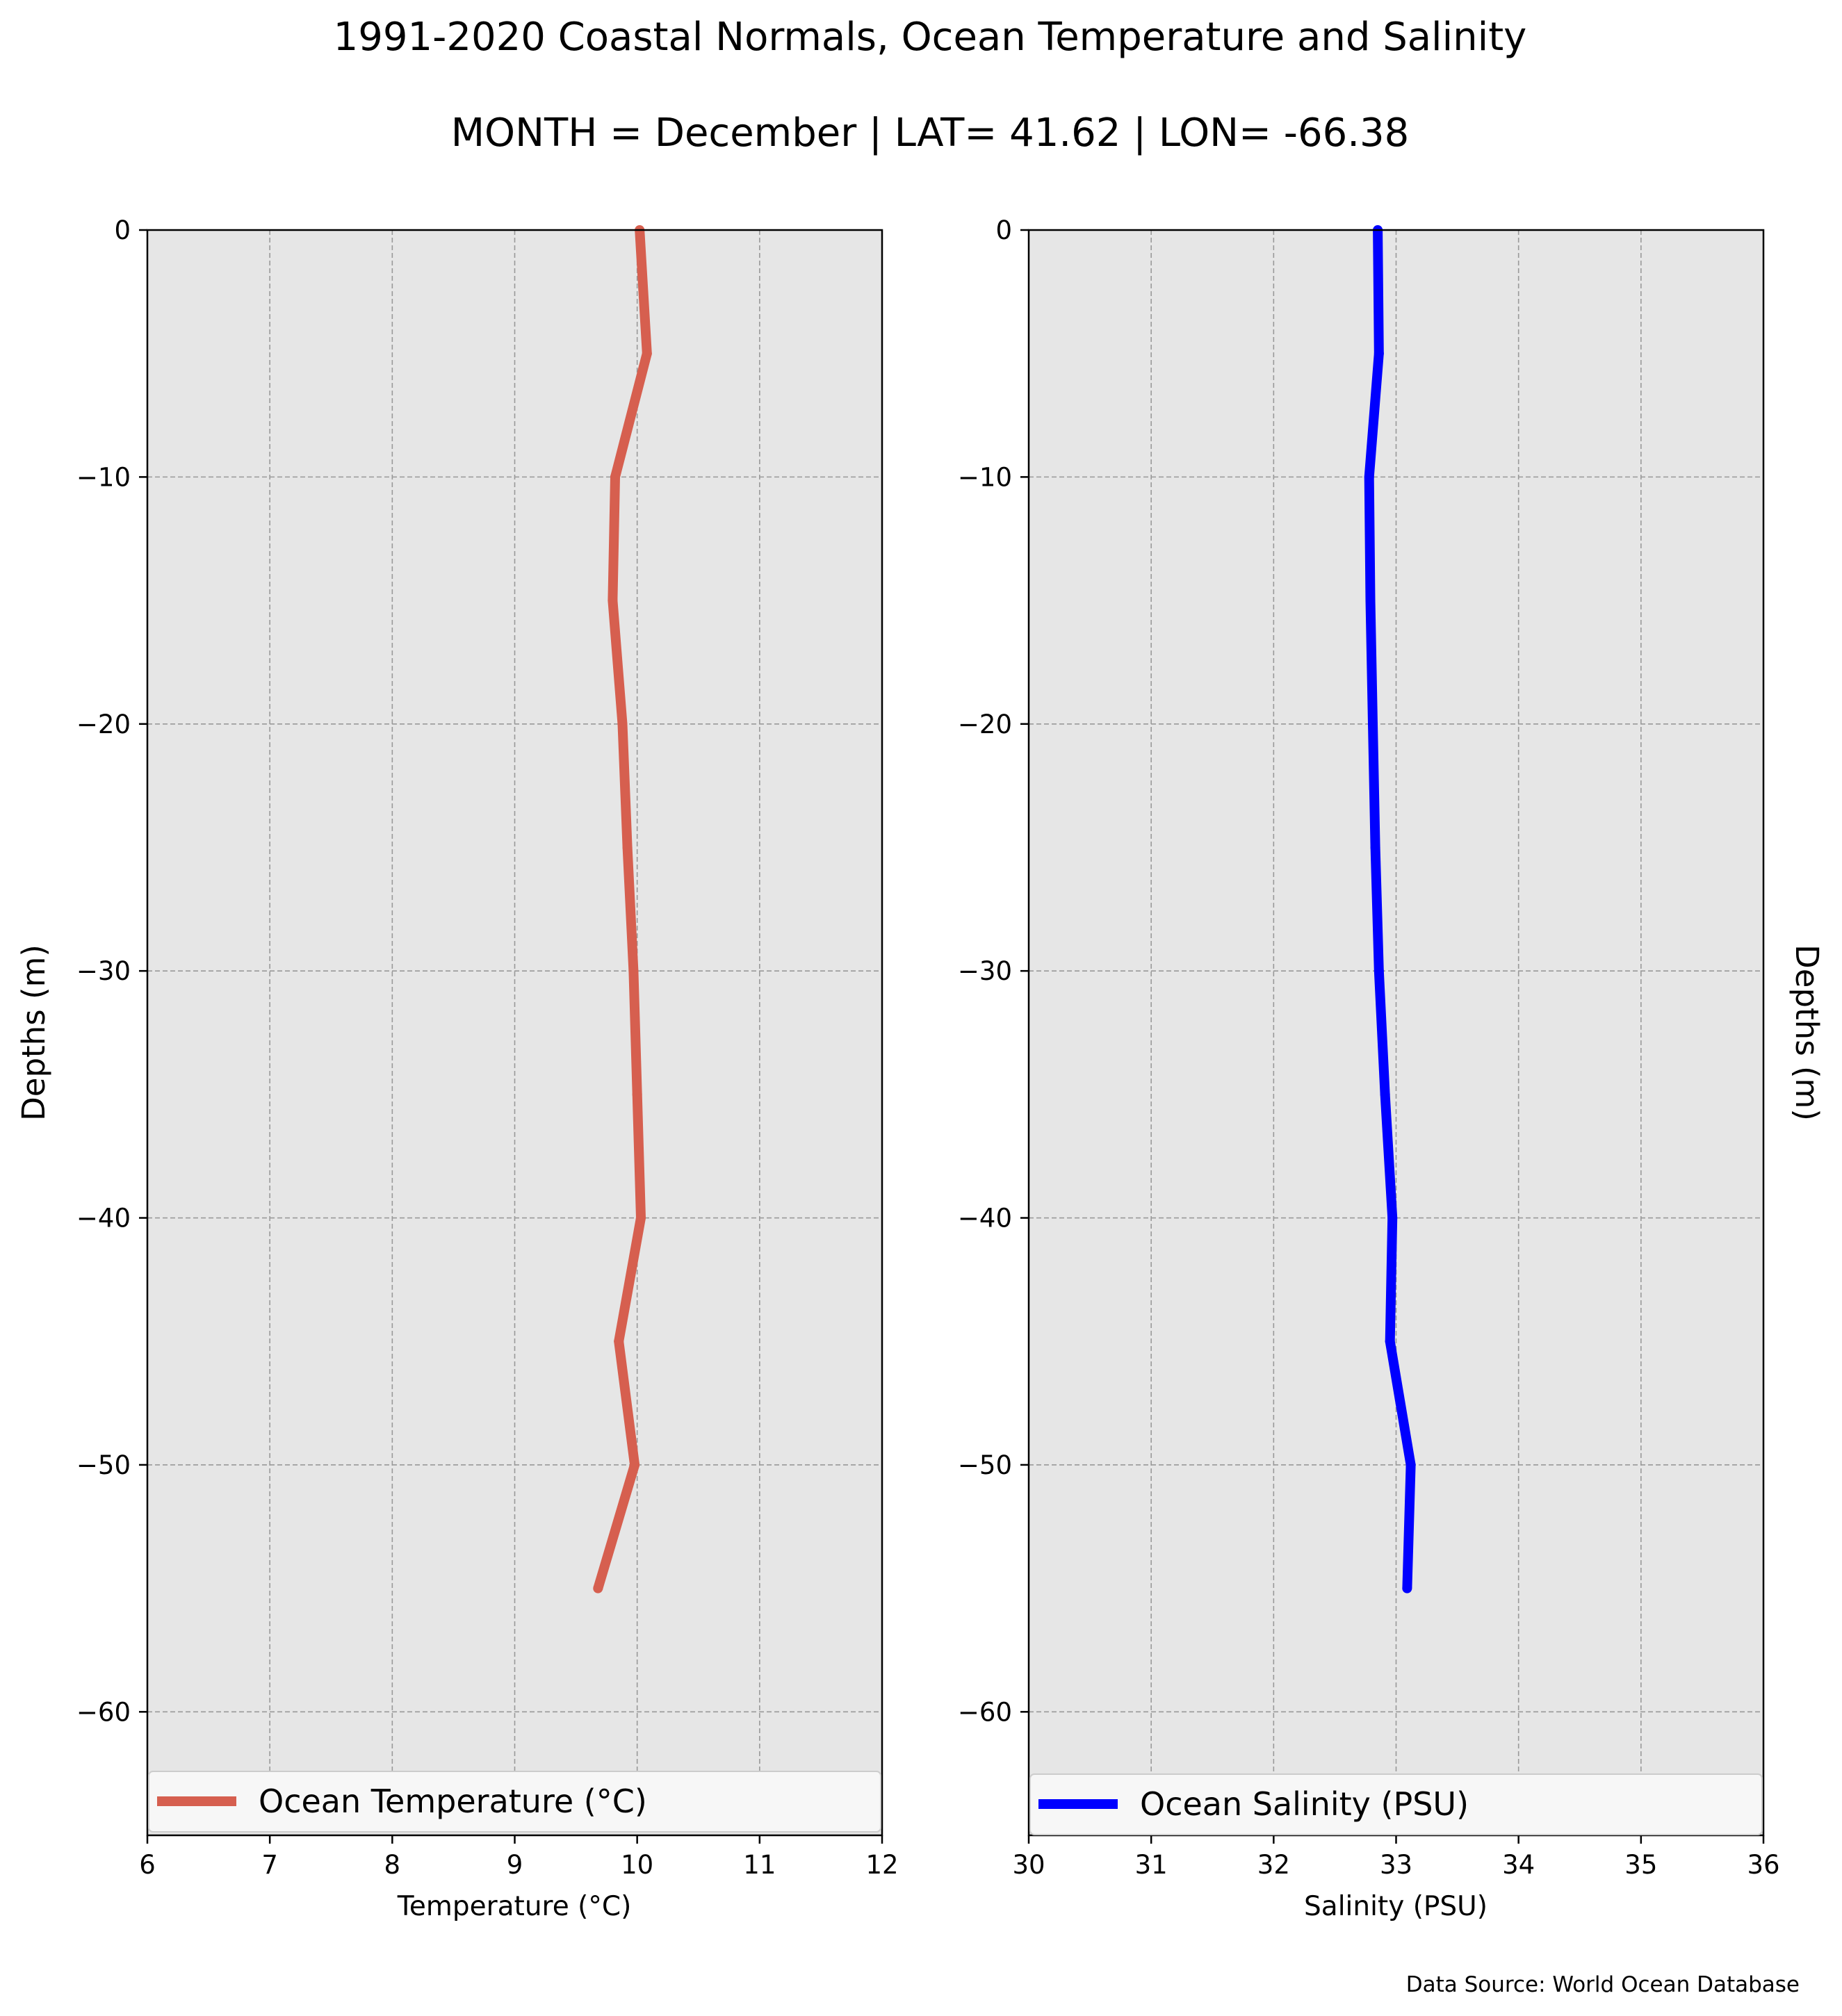  I want to click on salinity-y-tick-label: −50, so click(985, 1465).